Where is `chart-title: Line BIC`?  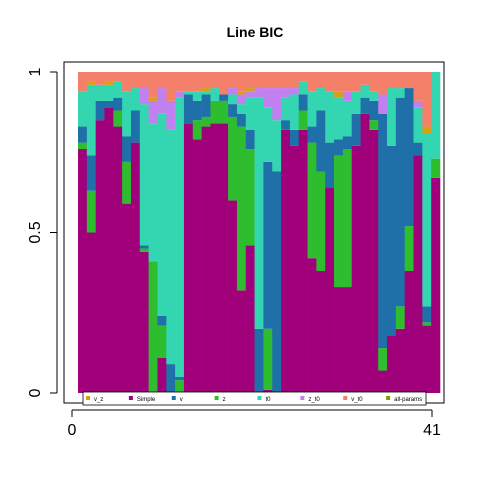 chart-title: Line BIC is located at coordinates (255, 32).